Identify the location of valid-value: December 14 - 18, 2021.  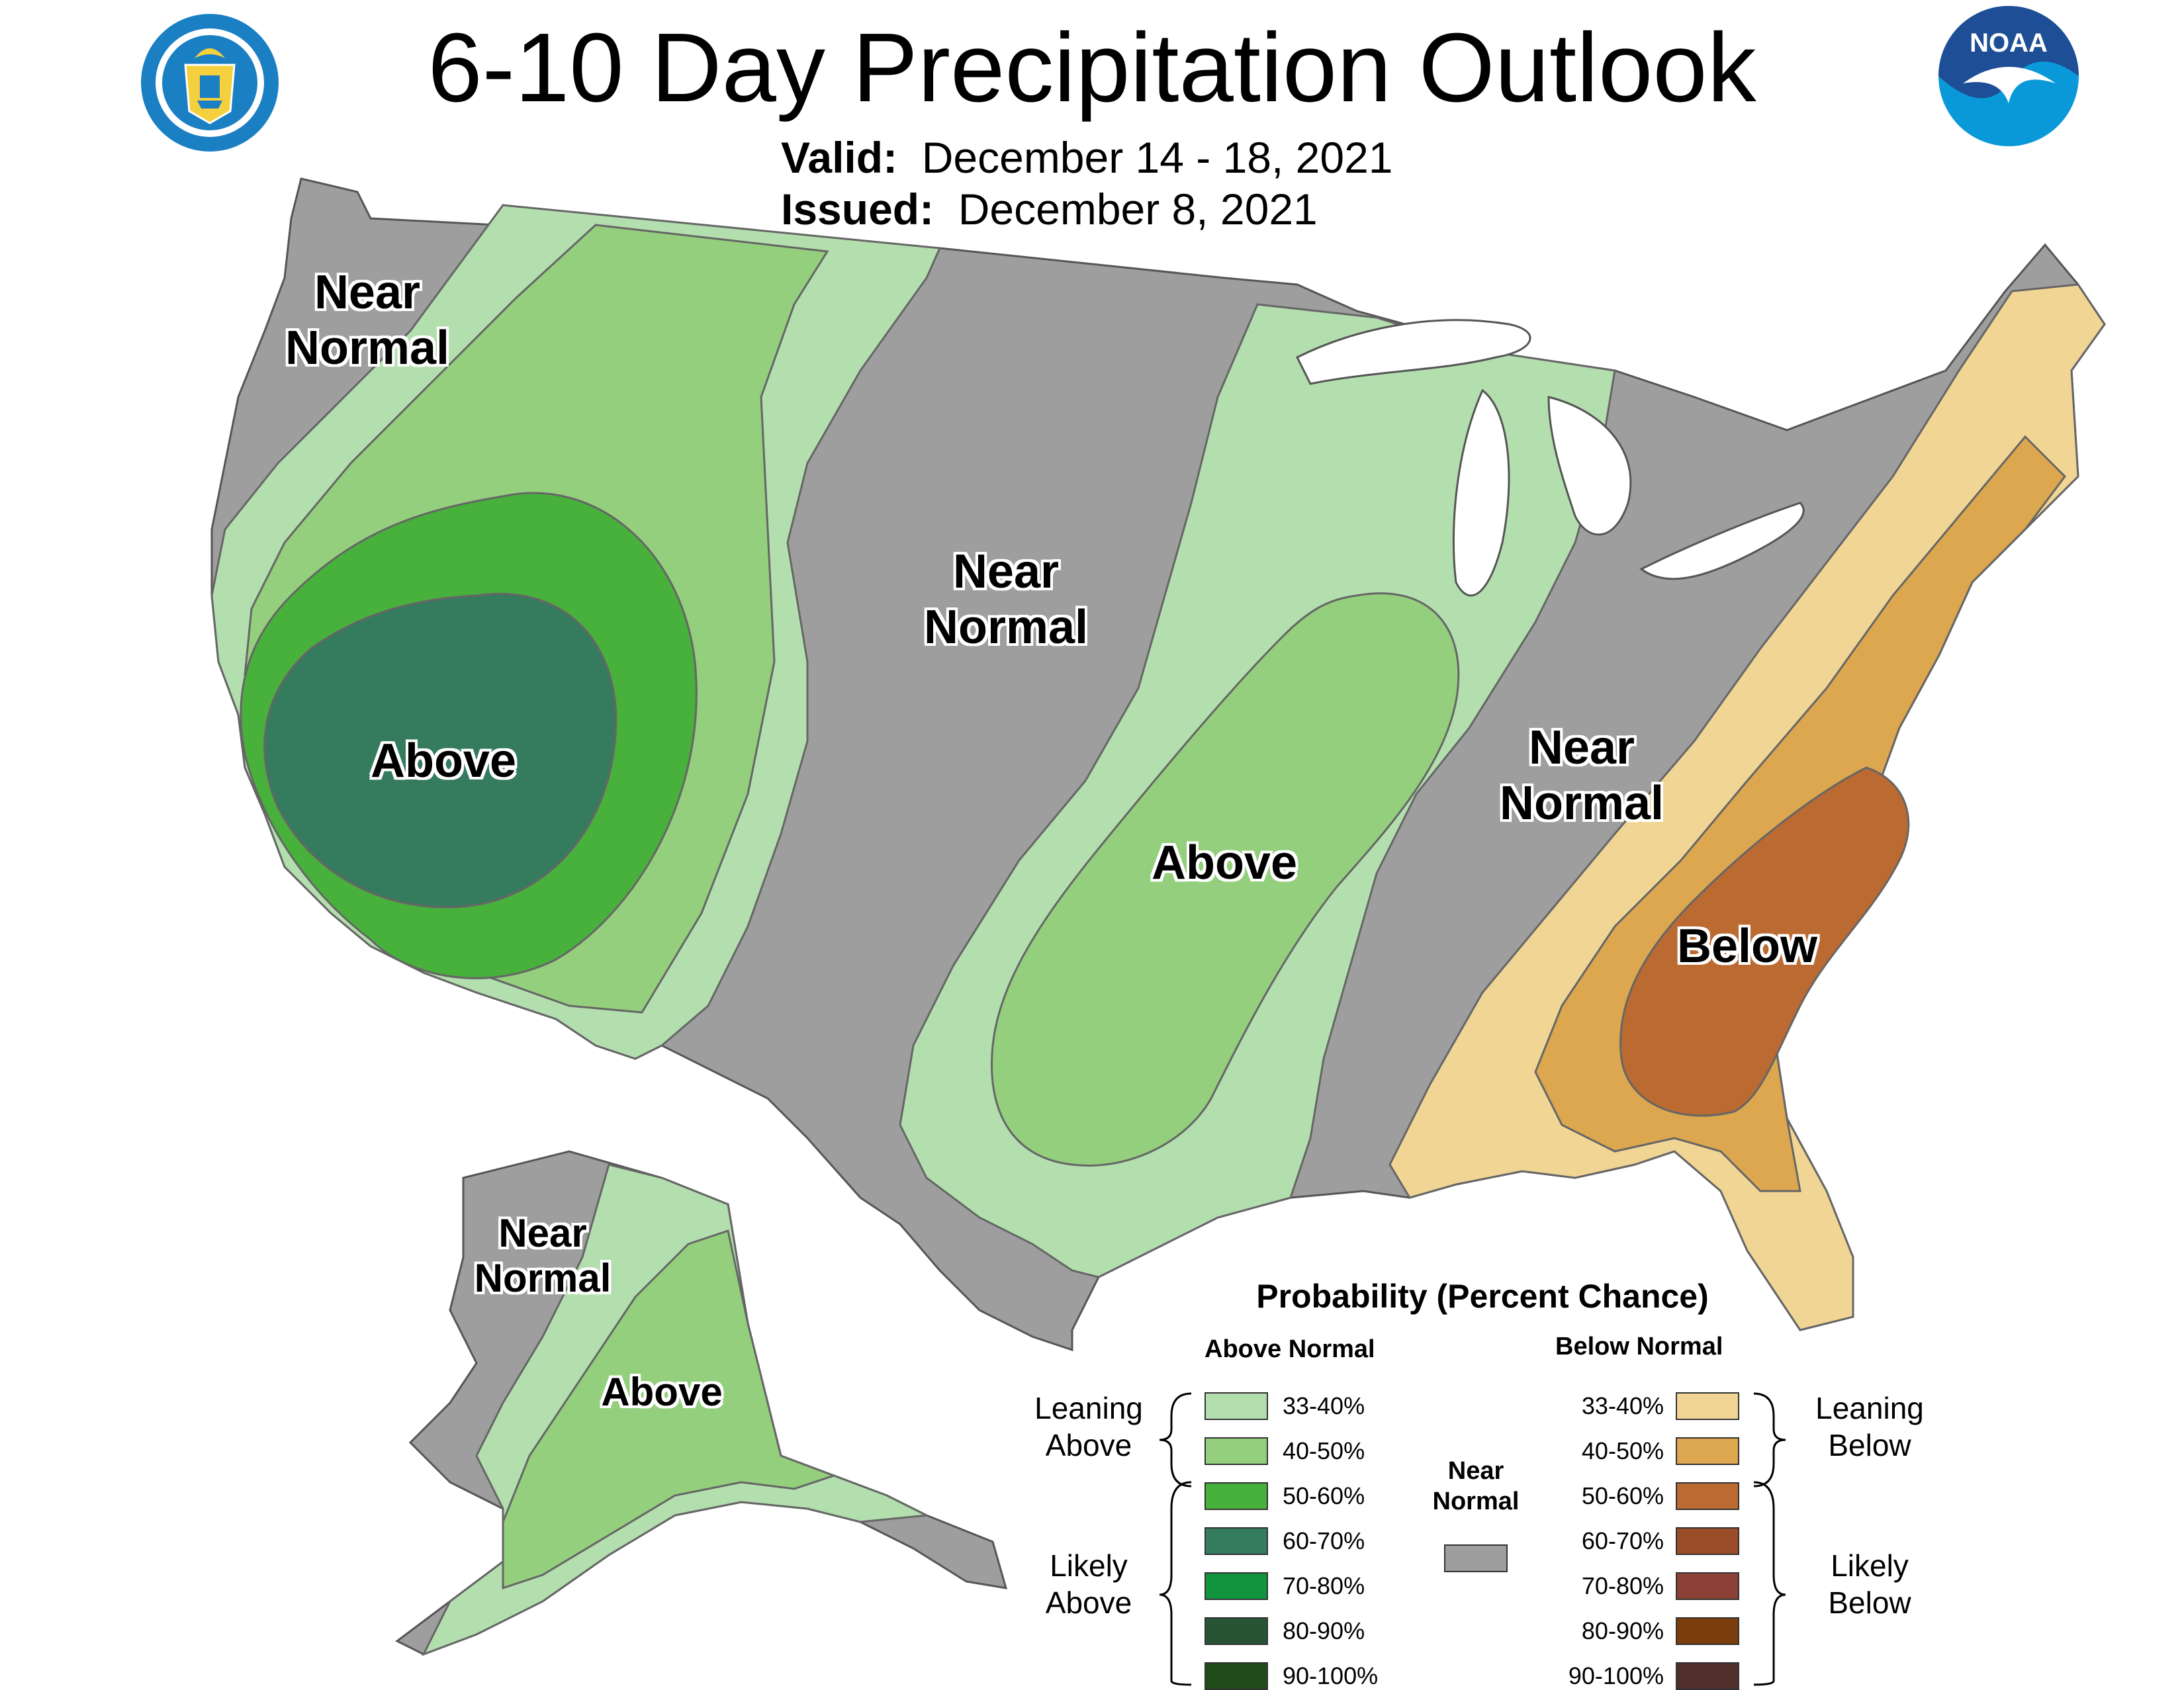
(1157, 157).